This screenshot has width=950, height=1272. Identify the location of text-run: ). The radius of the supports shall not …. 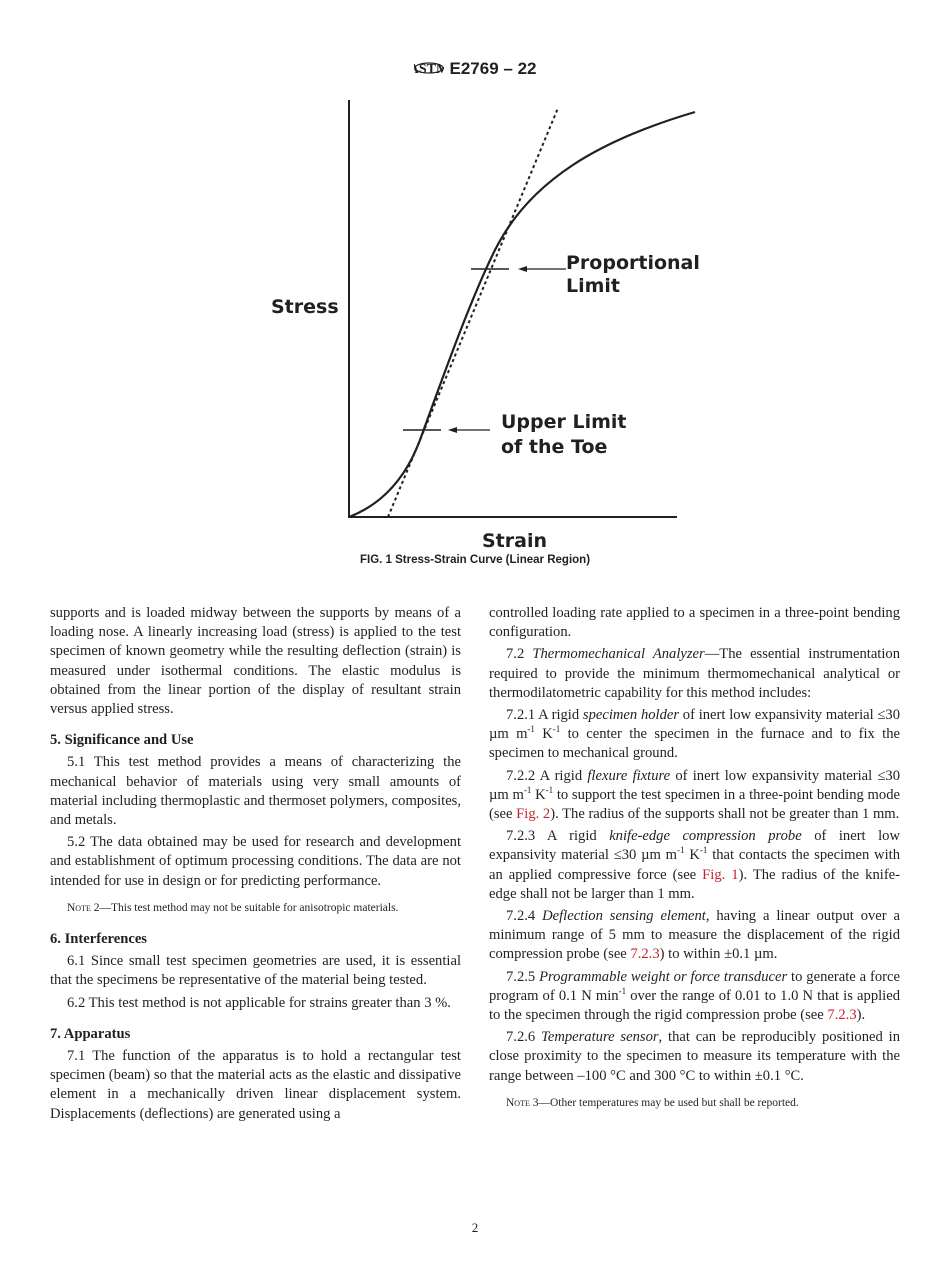
(725, 814).